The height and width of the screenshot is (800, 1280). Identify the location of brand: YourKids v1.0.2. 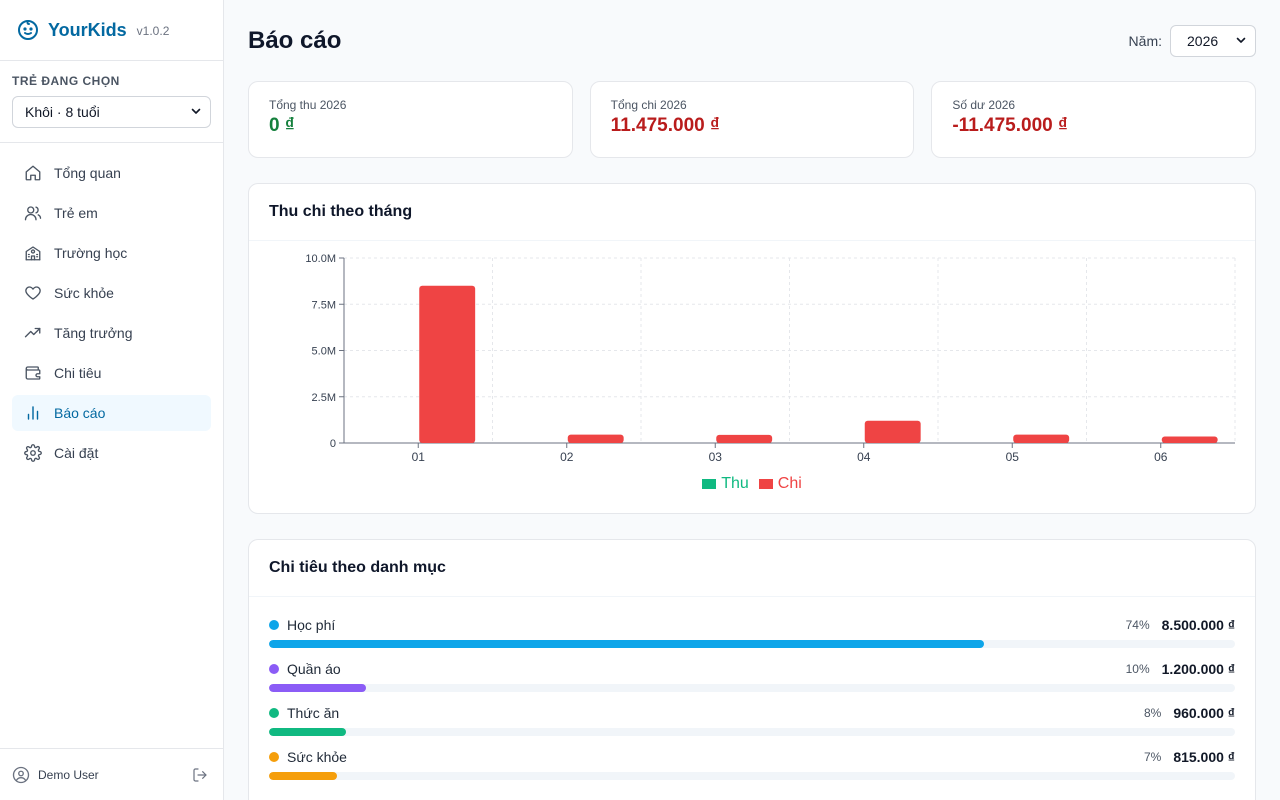
(111, 30).